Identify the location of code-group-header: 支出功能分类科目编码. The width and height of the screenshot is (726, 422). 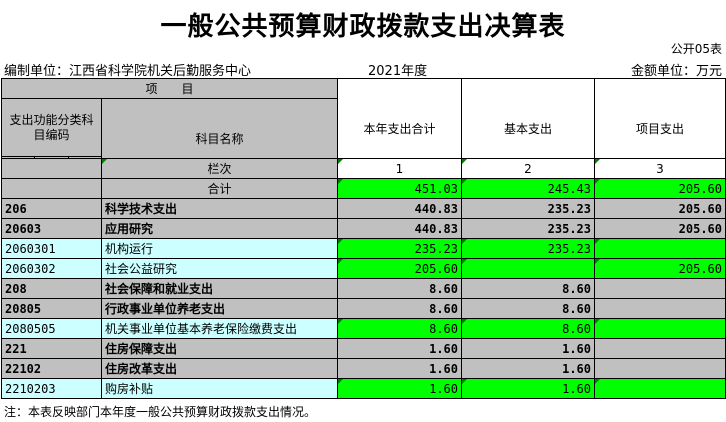
(51, 127).